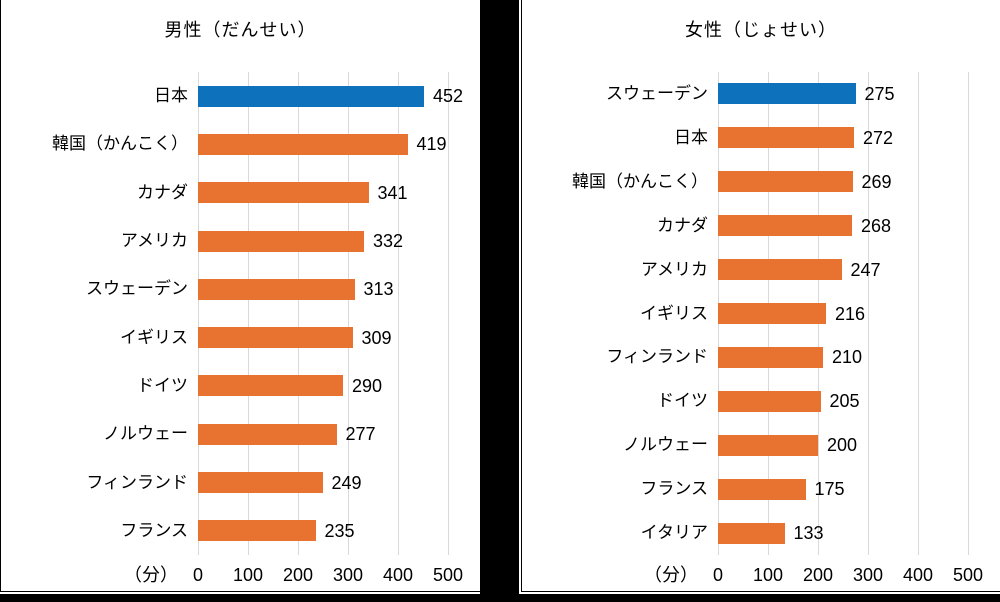  I want to click on value-label: 269, so click(876, 181).